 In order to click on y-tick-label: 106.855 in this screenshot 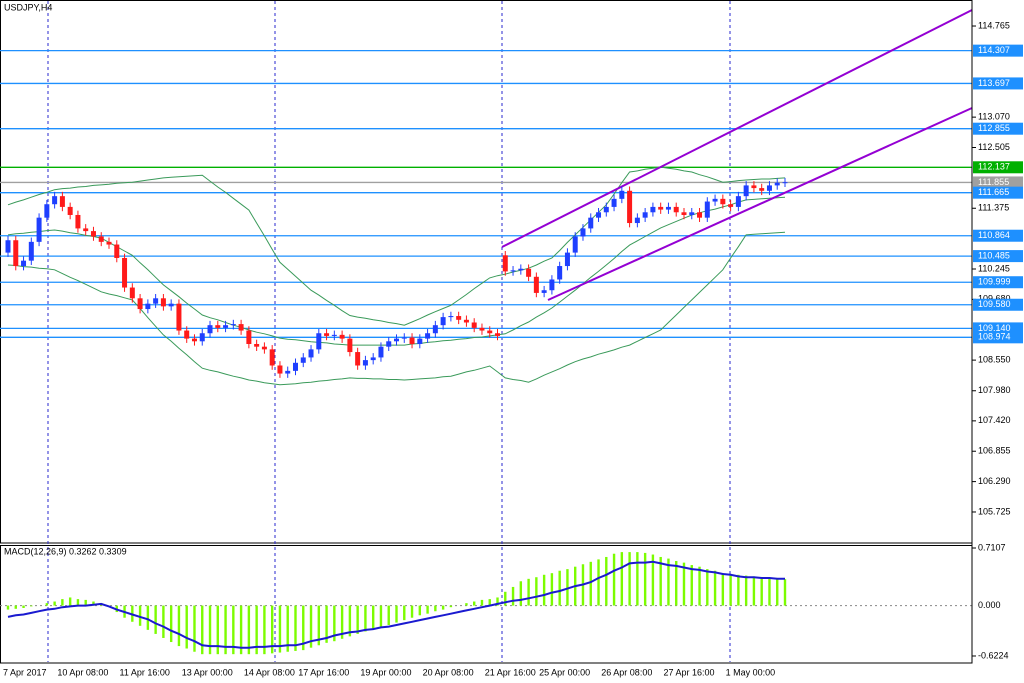, I will do `click(994, 451)`.